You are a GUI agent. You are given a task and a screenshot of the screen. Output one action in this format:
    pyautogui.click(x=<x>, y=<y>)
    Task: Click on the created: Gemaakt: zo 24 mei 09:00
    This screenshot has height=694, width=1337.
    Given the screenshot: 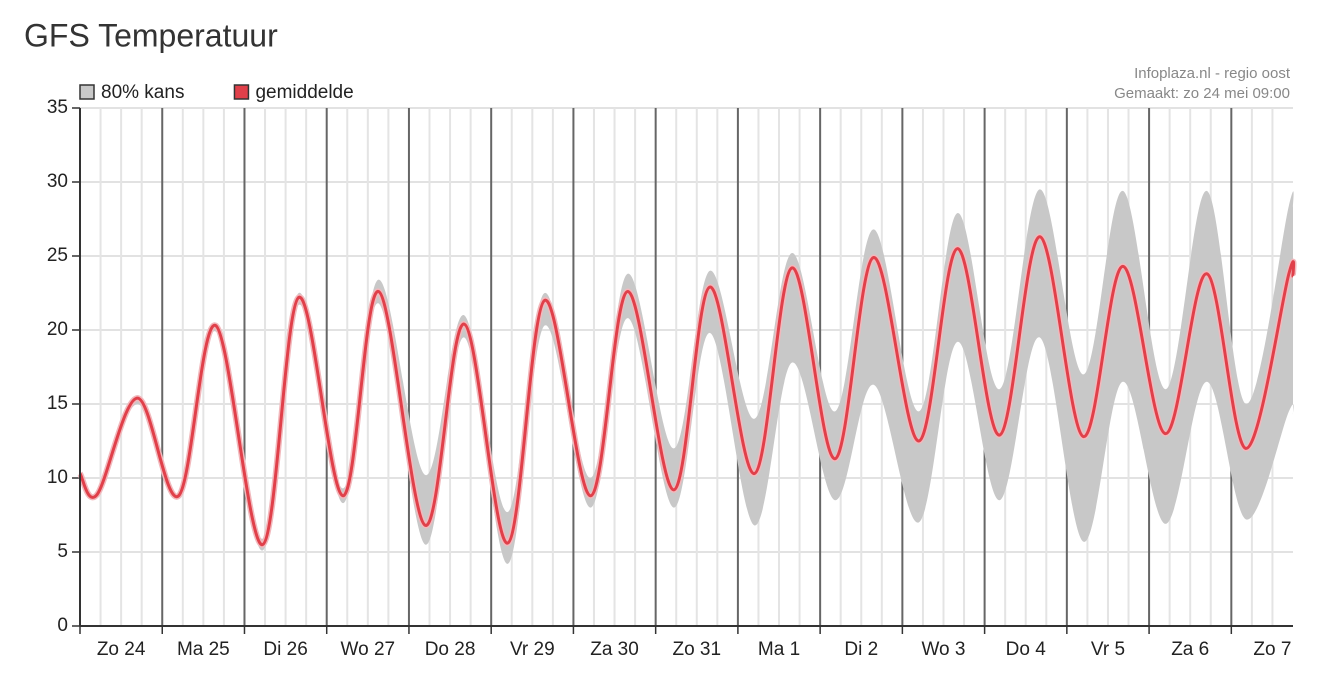 What is the action you would take?
    pyautogui.click(x=1202, y=93)
    